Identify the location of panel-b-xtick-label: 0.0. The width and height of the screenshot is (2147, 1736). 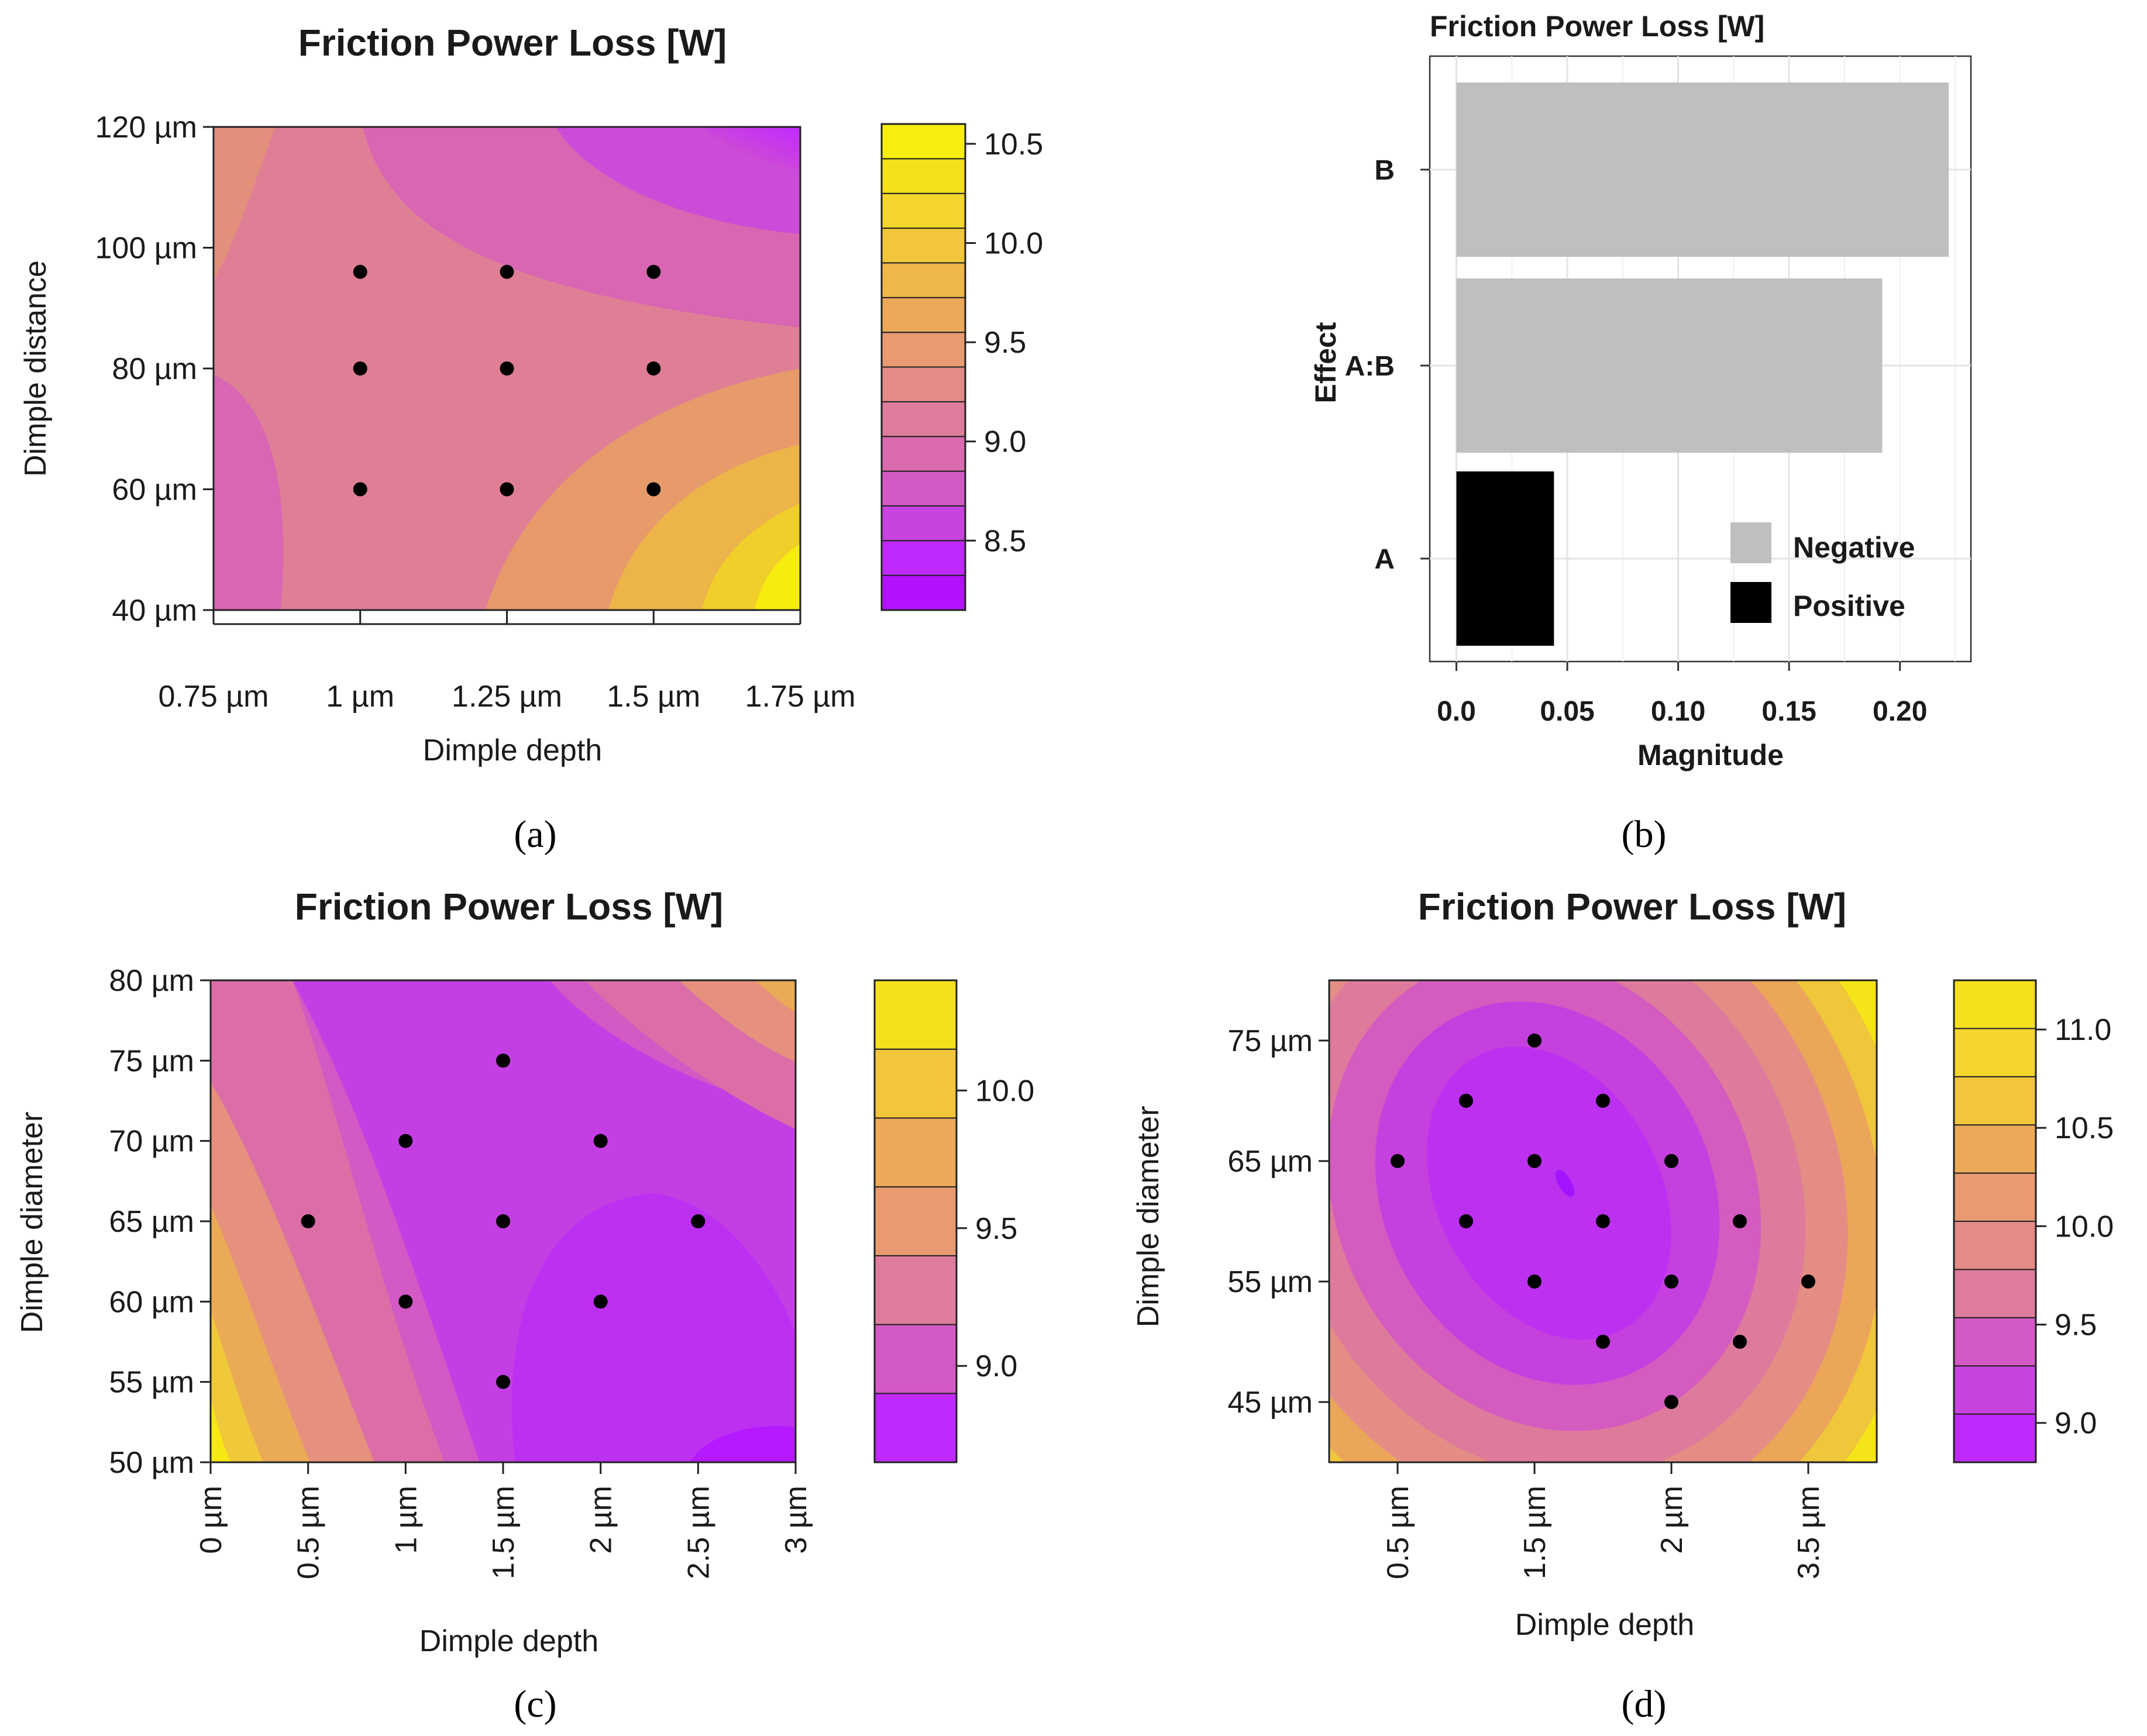
(1457, 711).